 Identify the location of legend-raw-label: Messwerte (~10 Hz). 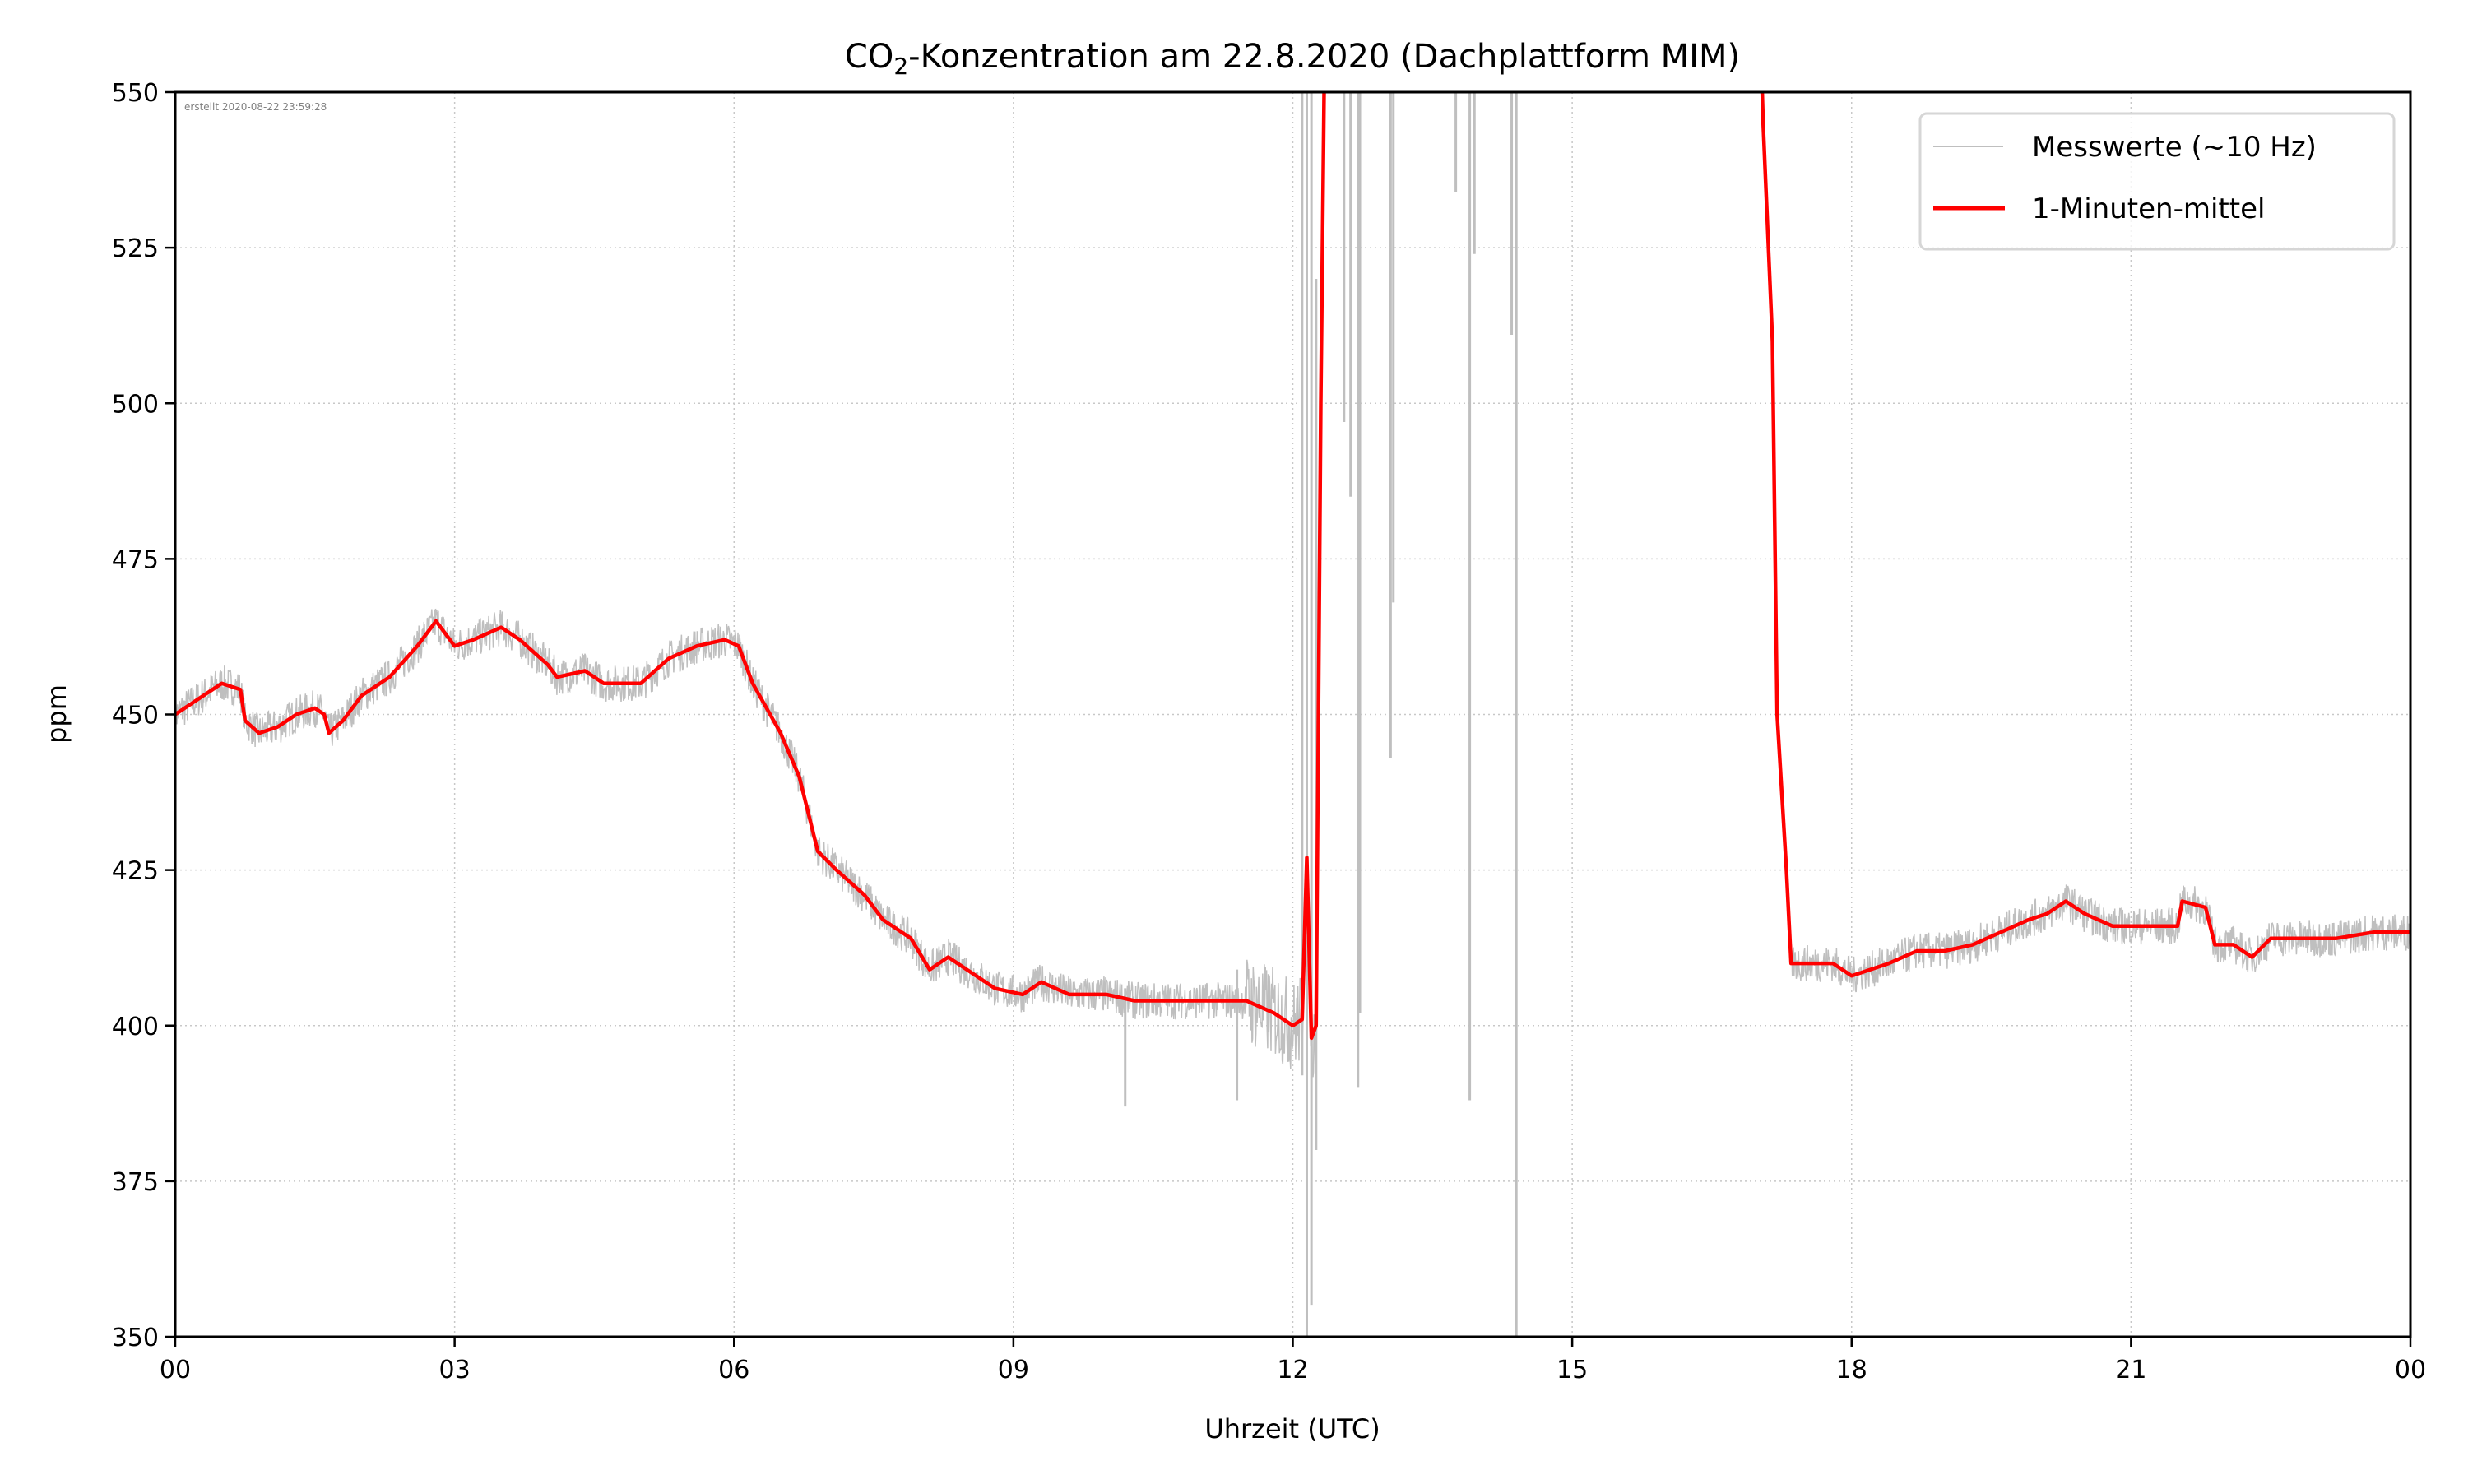
(2174, 147).